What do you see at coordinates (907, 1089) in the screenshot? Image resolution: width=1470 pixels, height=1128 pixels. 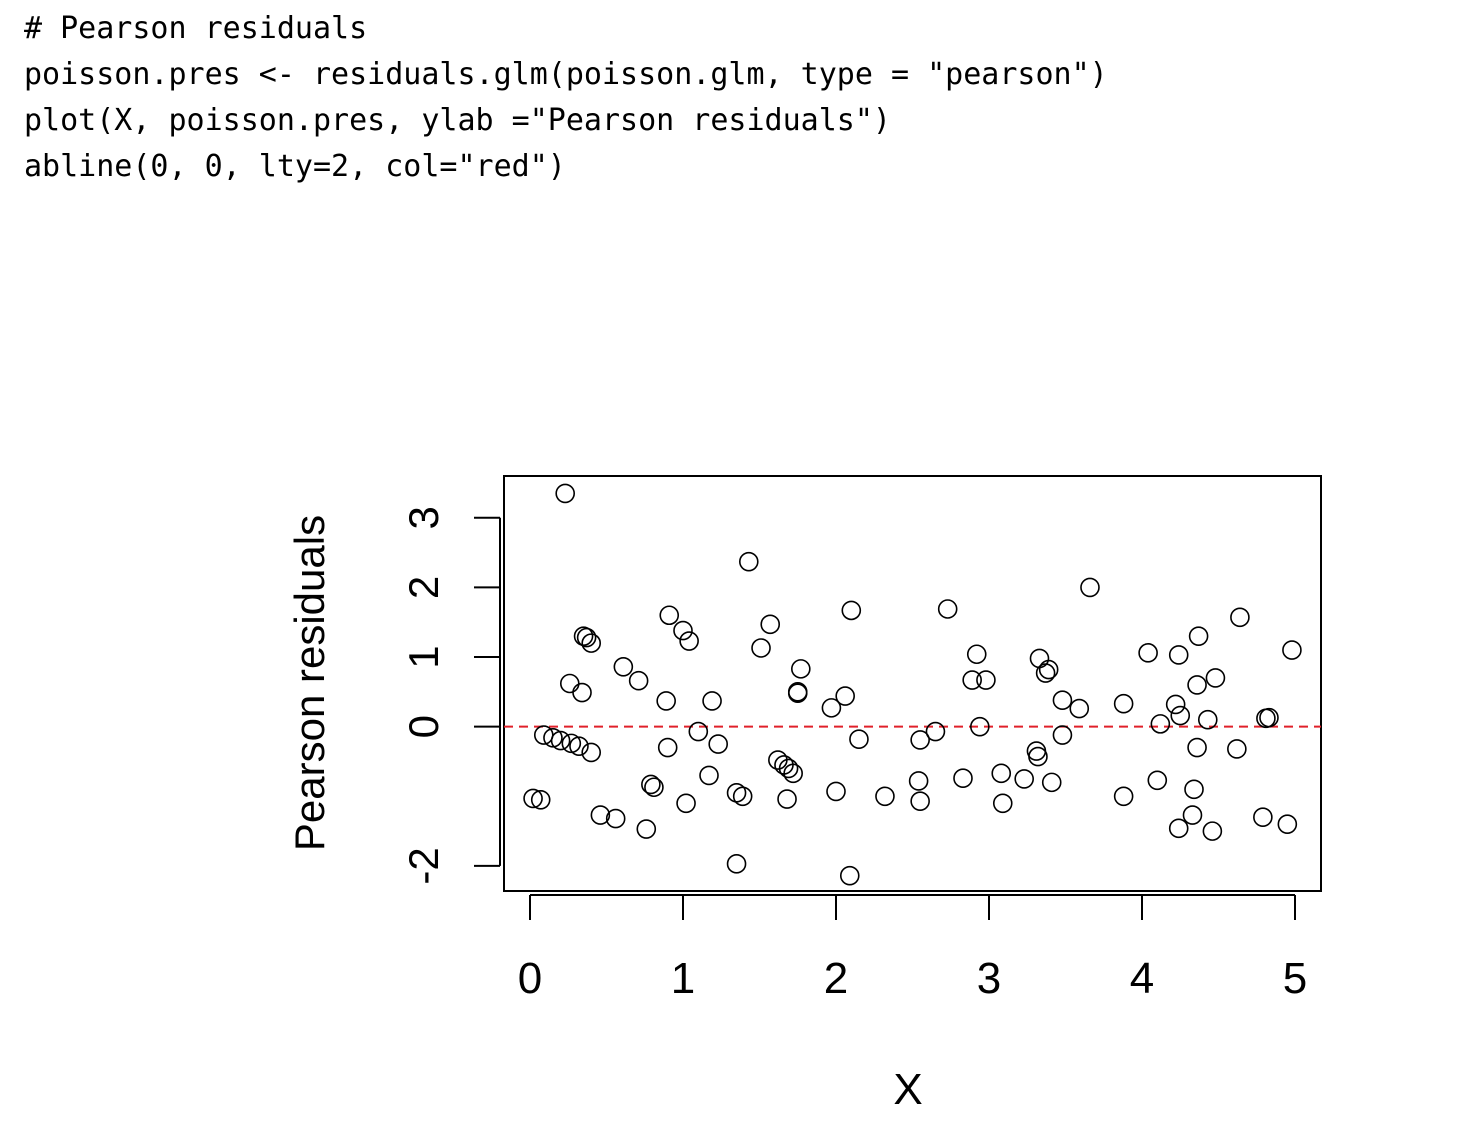 I see `x-axis-title: X` at bounding box center [907, 1089].